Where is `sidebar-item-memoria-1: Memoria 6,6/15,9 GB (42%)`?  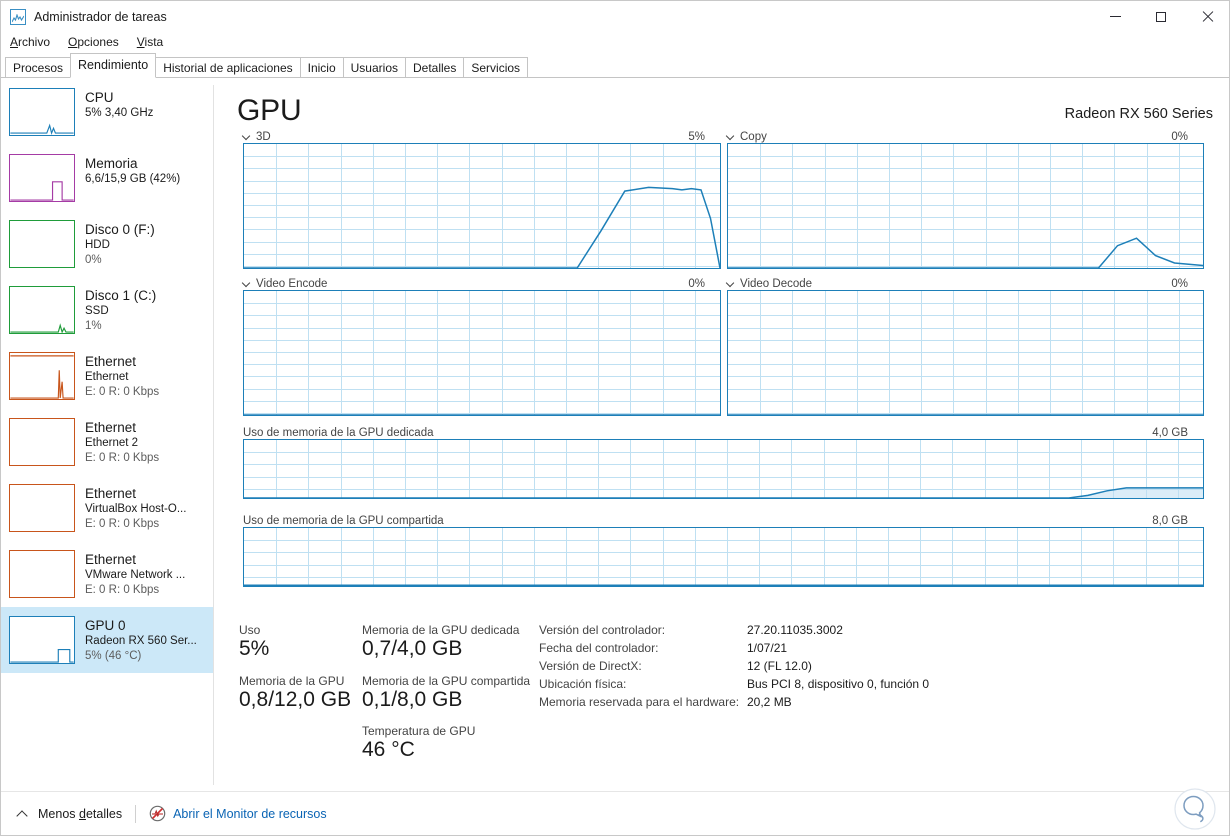 sidebar-item-memoria-1: Memoria 6,6/15,9 GB (42%) is located at coordinates (107, 178).